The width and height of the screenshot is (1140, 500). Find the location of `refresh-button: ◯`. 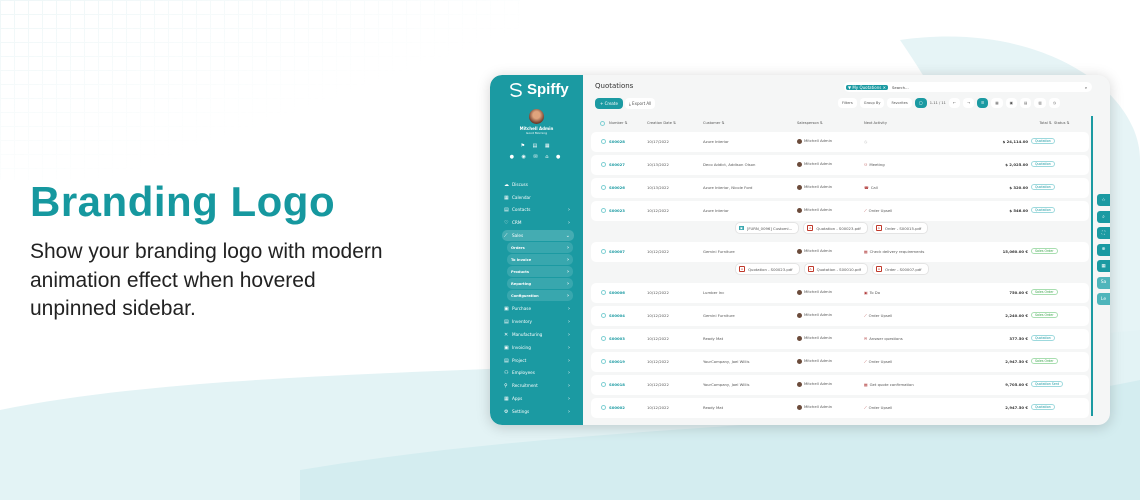

refresh-button: ◯ is located at coordinates (920, 103).